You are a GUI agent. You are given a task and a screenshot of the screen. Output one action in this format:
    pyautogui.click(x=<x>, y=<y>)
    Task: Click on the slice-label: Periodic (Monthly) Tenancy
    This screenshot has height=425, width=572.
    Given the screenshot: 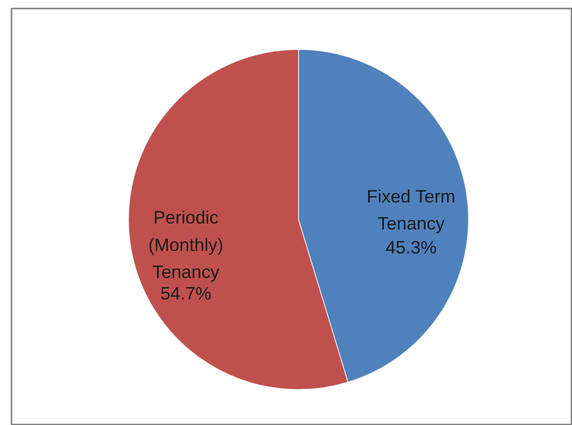 What is the action you would take?
    pyautogui.click(x=186, y=245)
    